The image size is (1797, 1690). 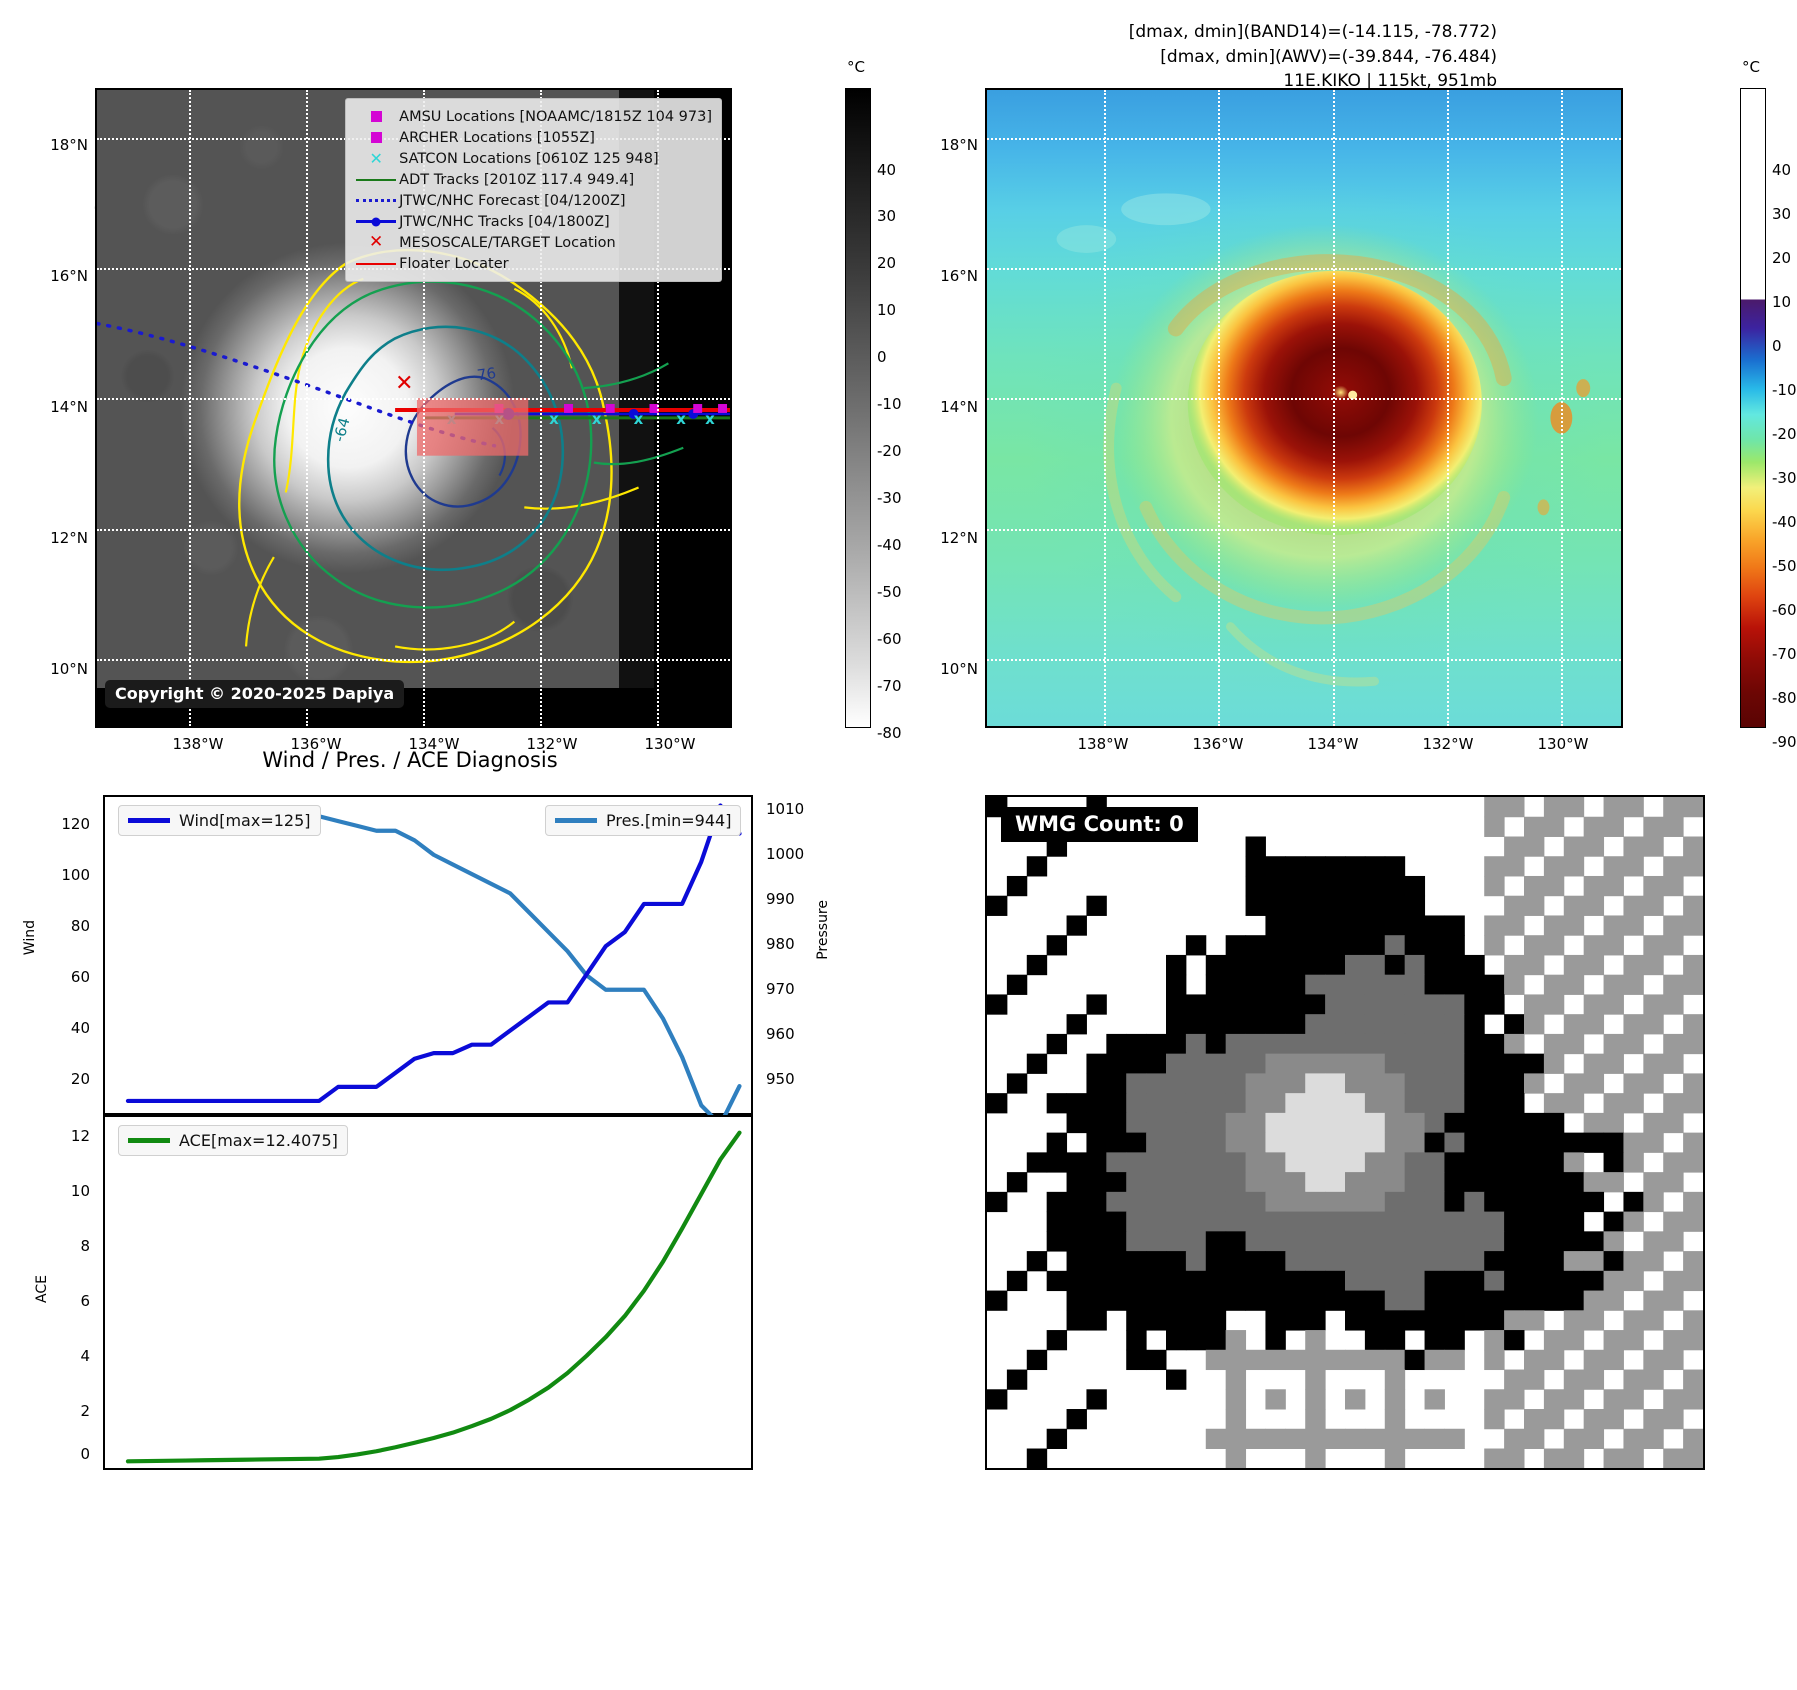 I want to click on red-x-icon: ✕, so click(x=376, y=242).